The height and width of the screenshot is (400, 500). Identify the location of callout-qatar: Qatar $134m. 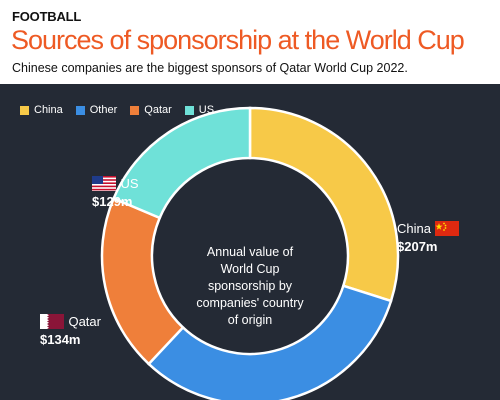
(70, 330).